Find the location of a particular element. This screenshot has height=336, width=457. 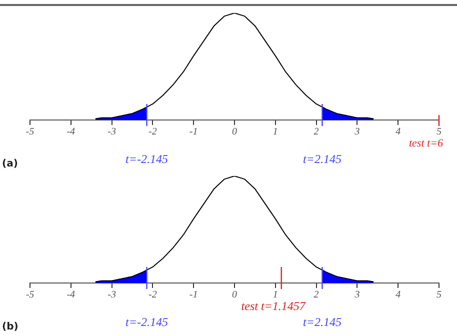

text: (a) is located at coordinates (10, 164).